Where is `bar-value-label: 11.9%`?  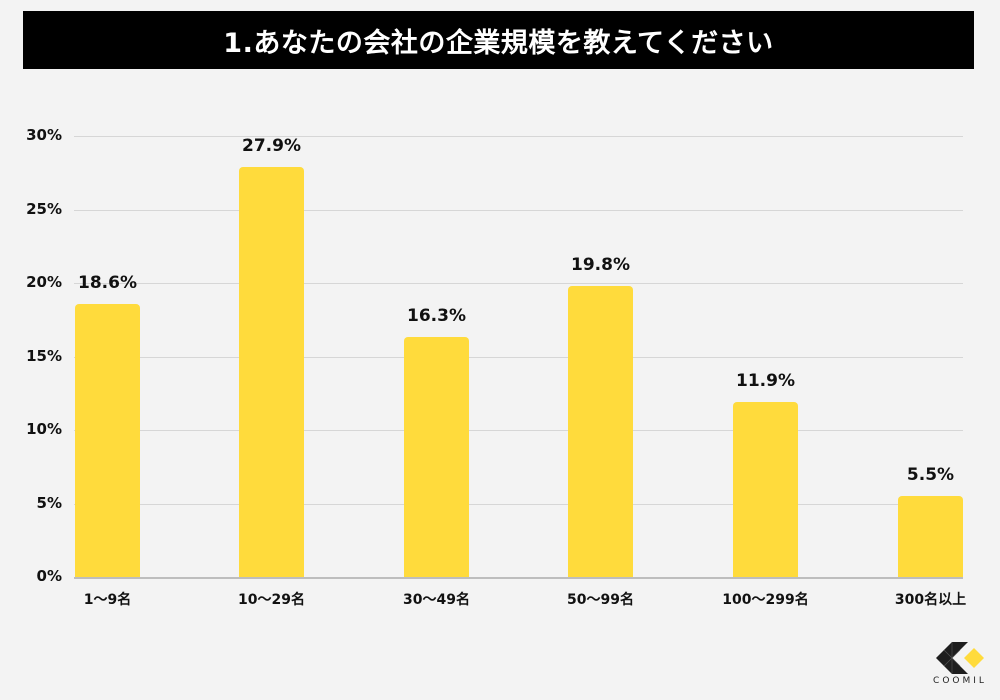
bar-value-label: 11.9% is located at coordinates (765, 381).